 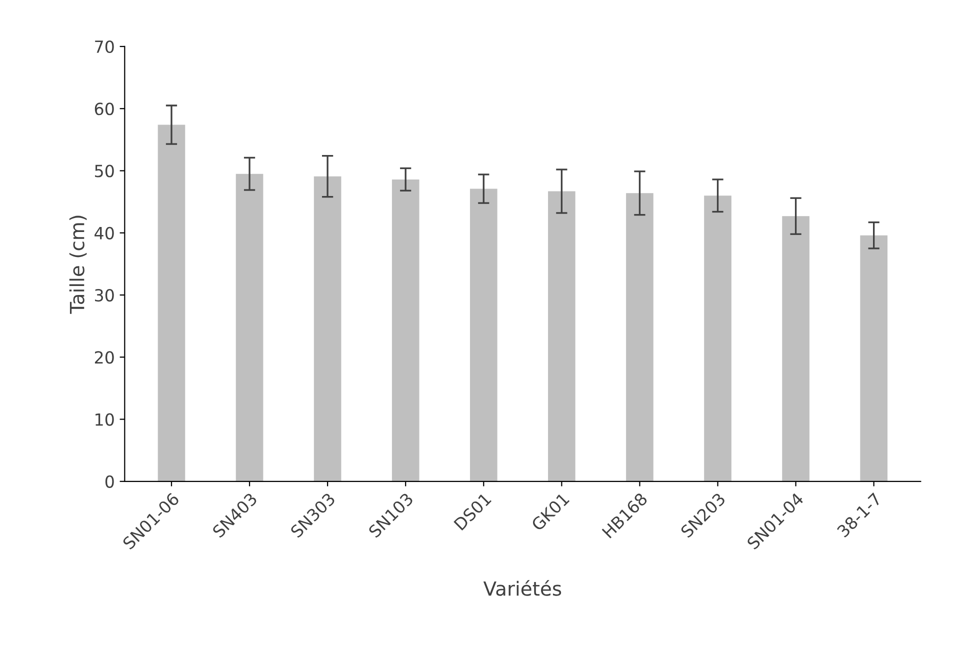 I want to click on y-tick-label: 40, so click(x=104, y=233).